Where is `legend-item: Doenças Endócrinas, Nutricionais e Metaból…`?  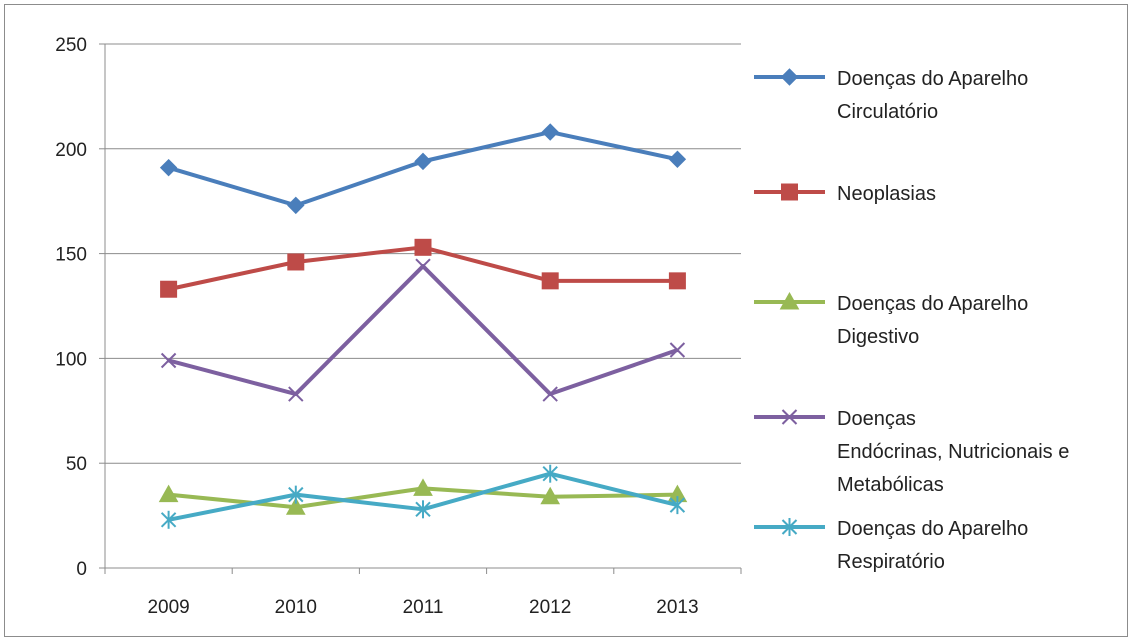 legend-item: Doenças Endócrinas, Nutricionais e Metaból… is located at coordinates (911, 452).